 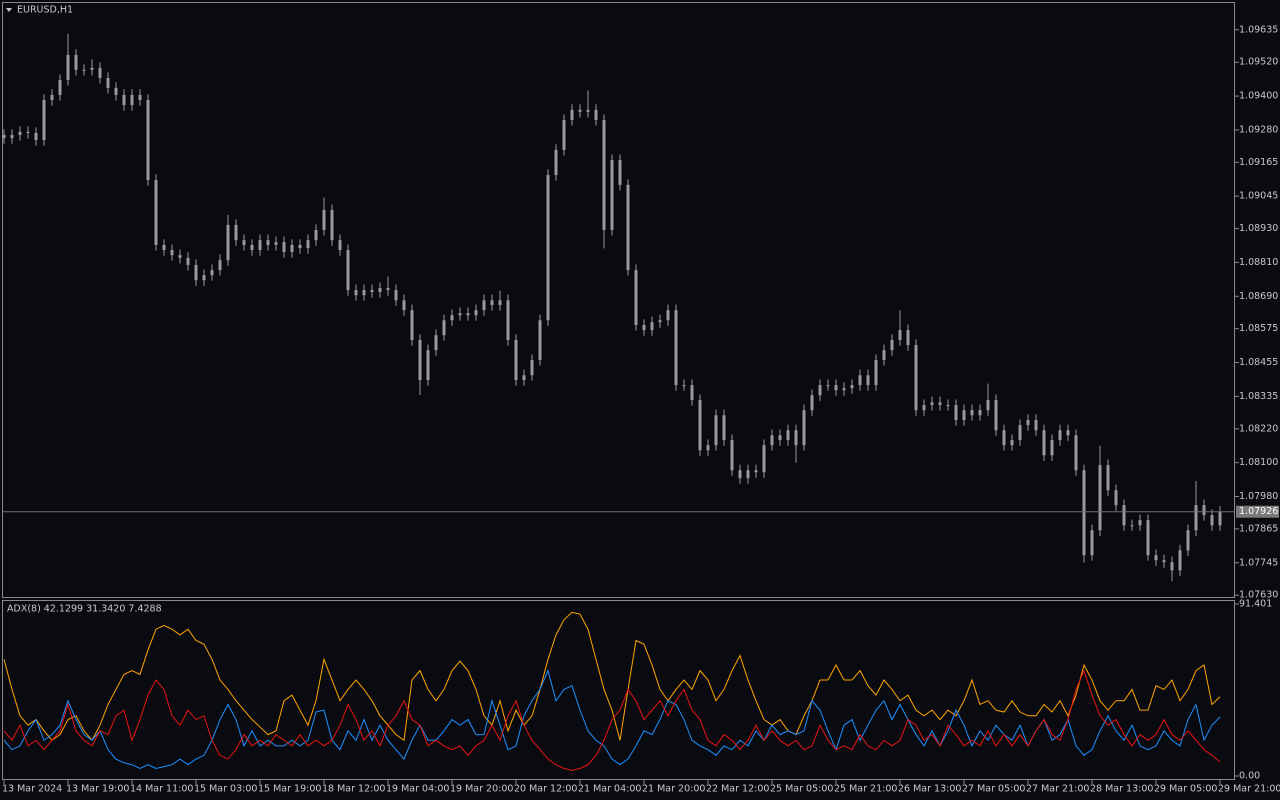 What do you see at coordinates (1258, 528) in the screenshot?
I see `y-tick-label: 1.07865` at bounding box center [1258, 528].